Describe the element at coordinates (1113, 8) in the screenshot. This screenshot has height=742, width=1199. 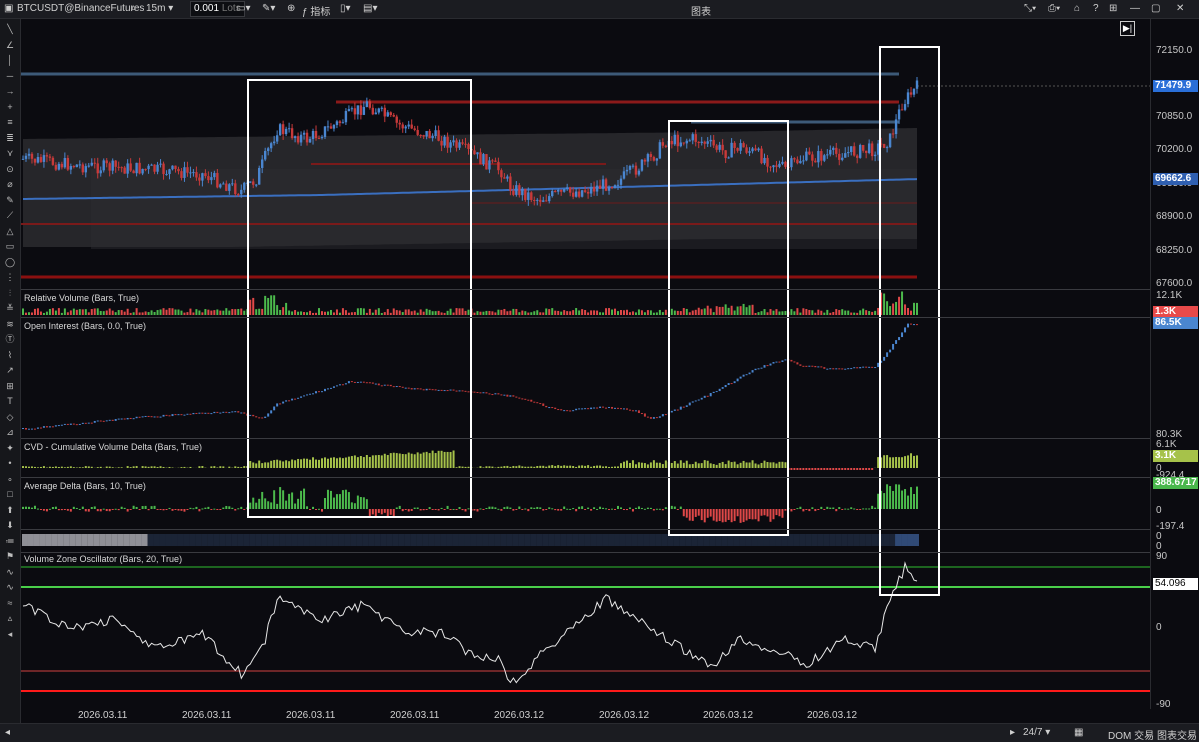
I see `pin-window-icon: ⊞` at that location.